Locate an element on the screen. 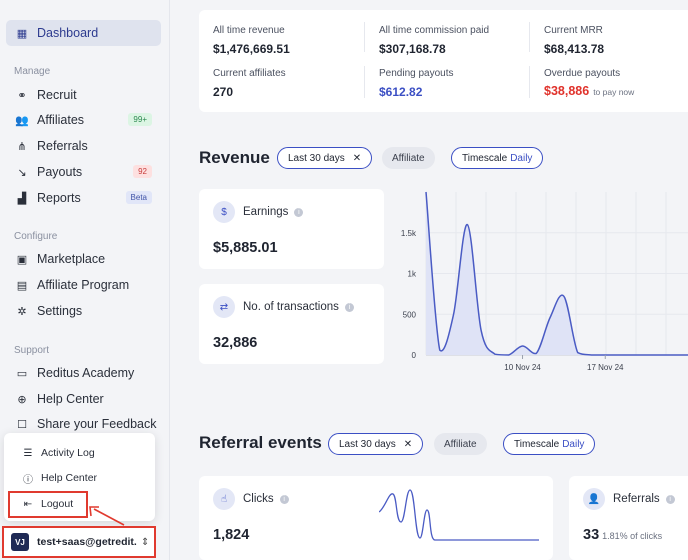  transactions-card: ⇄ No. of transactions i 32,886 is located at coordinates (291, 324).